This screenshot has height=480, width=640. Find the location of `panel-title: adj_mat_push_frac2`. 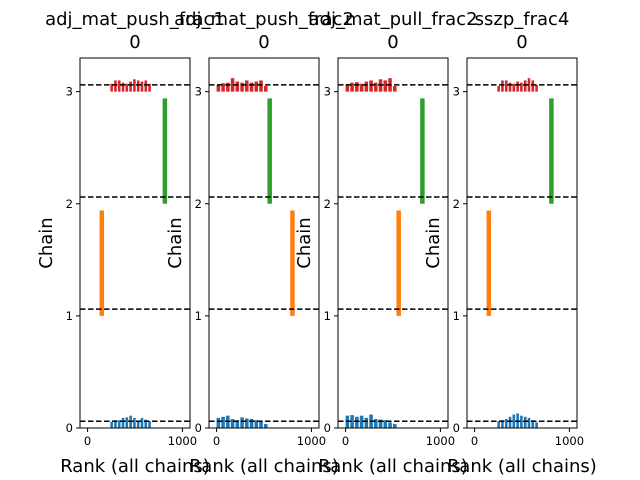

panel-title: adj_mat_push_frac2 is located at coordinates (264, 19).